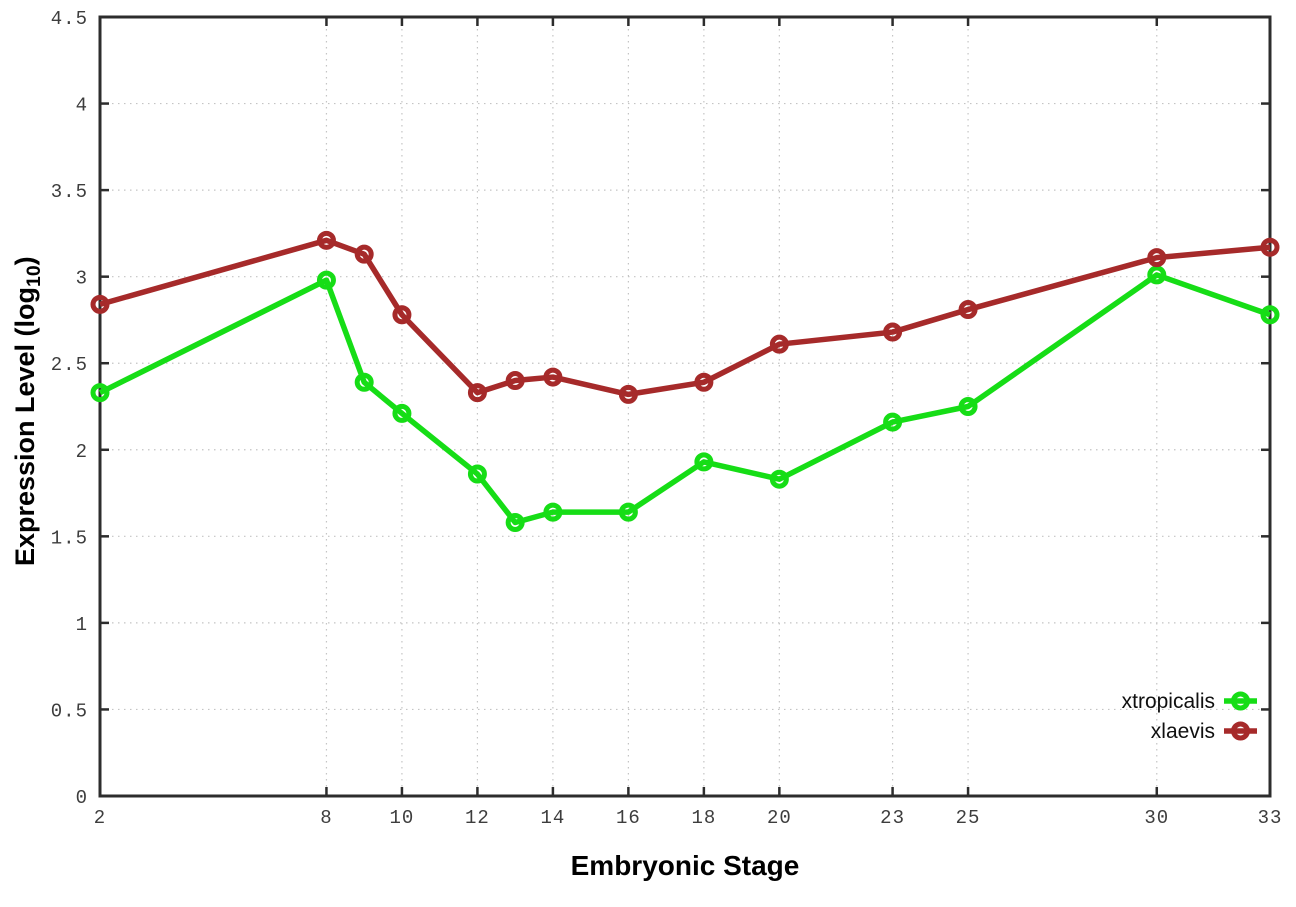 The height and width of the screenshot is (907, 1296). What do you see at coordinates (628, 818) in the screenshot?
I see `x-tick-label-16: 16` at bounding box center [628, 818].